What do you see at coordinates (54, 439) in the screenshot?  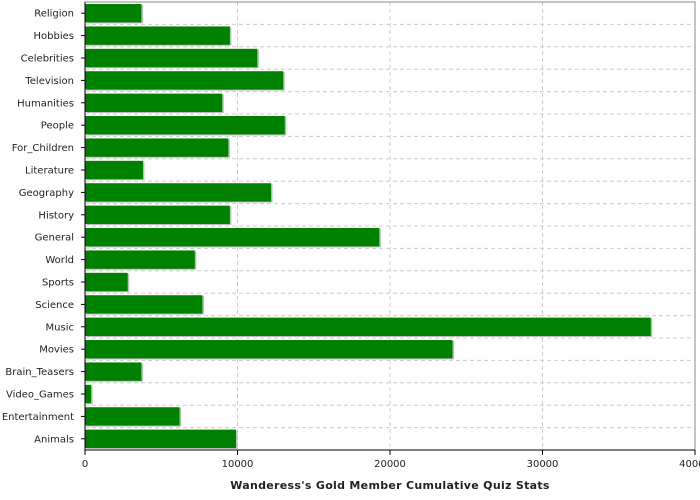 I see `y-tick-label: Animals` at bounding box center [54, 439].